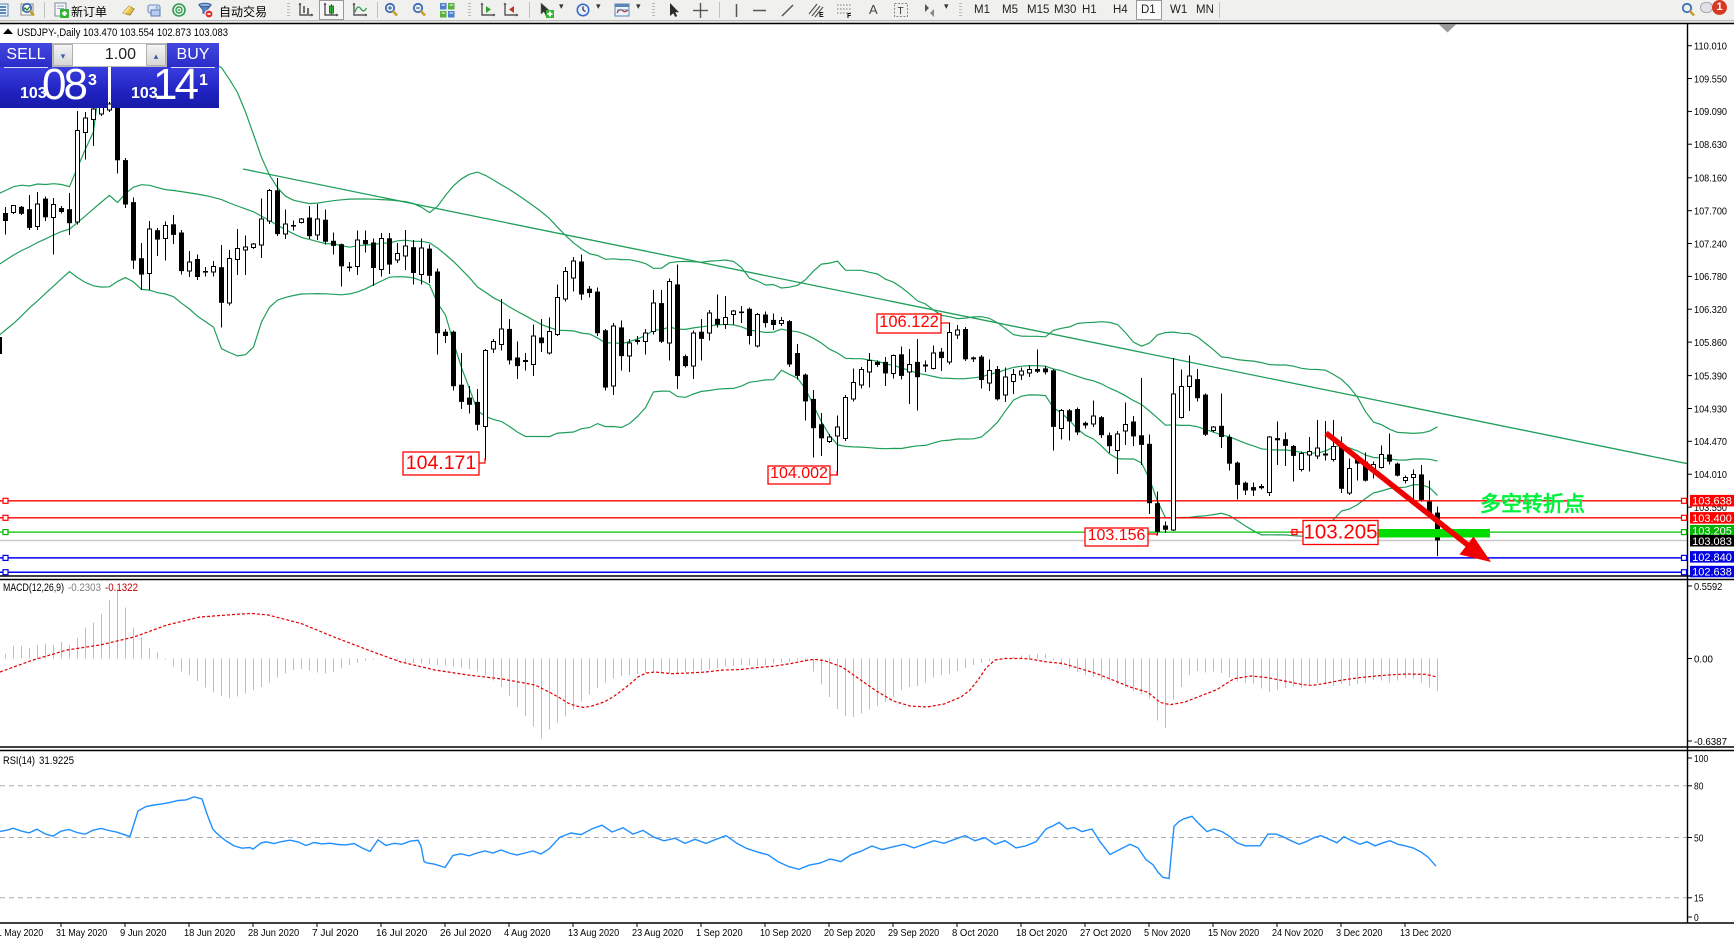 This screenshot has width=1734, height=942. I want to click on svg-text: T, so click(901, 11).